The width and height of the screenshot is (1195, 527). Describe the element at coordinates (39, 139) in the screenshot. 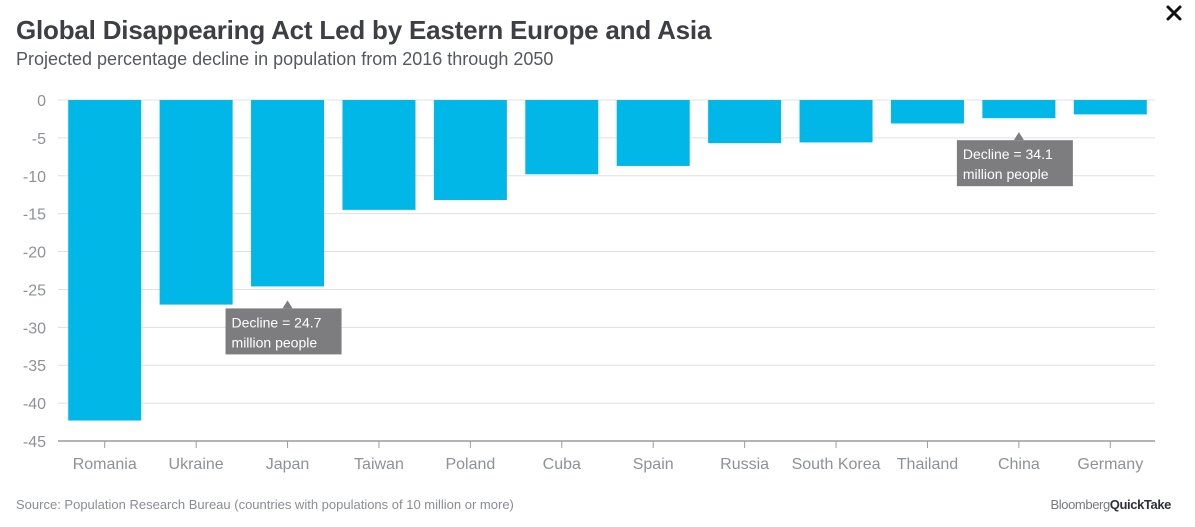

I see `y-tick-label: -5` at that location.